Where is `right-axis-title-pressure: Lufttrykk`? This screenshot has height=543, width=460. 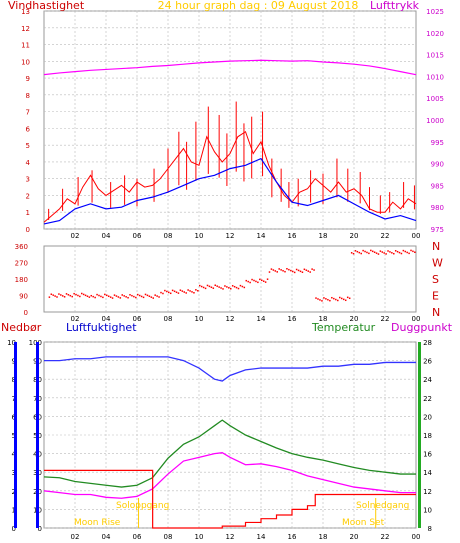
right-axis-title-pressure: Lufttrykk is located at coordinates (395, 6).